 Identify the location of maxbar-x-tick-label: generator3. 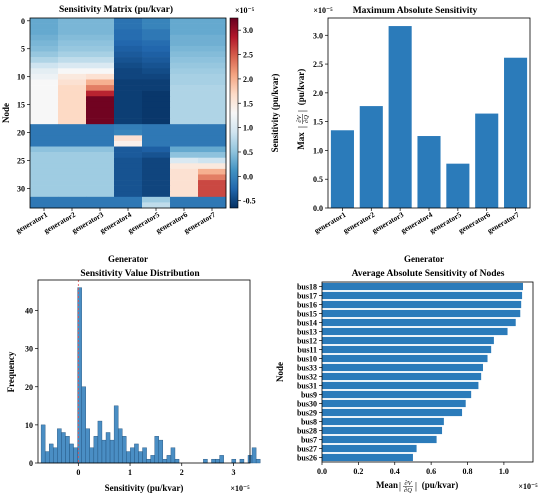
(387, 222).